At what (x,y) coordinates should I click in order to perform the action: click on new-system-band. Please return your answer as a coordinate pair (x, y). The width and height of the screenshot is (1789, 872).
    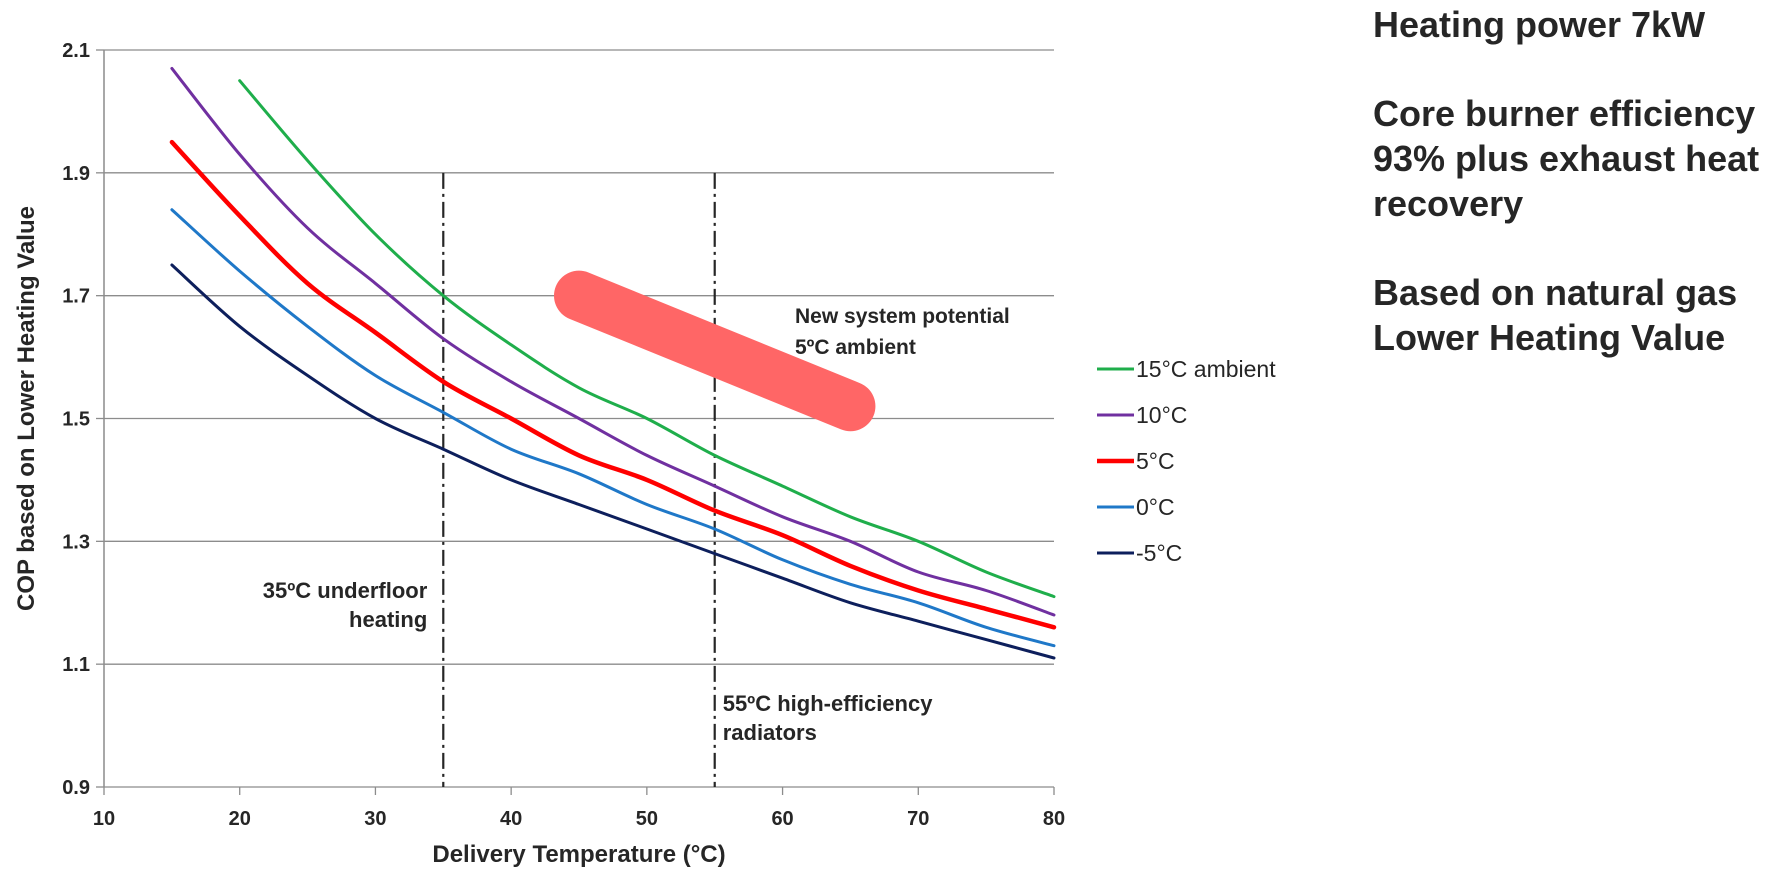
    Looking at the image, I should click on (715, 351).